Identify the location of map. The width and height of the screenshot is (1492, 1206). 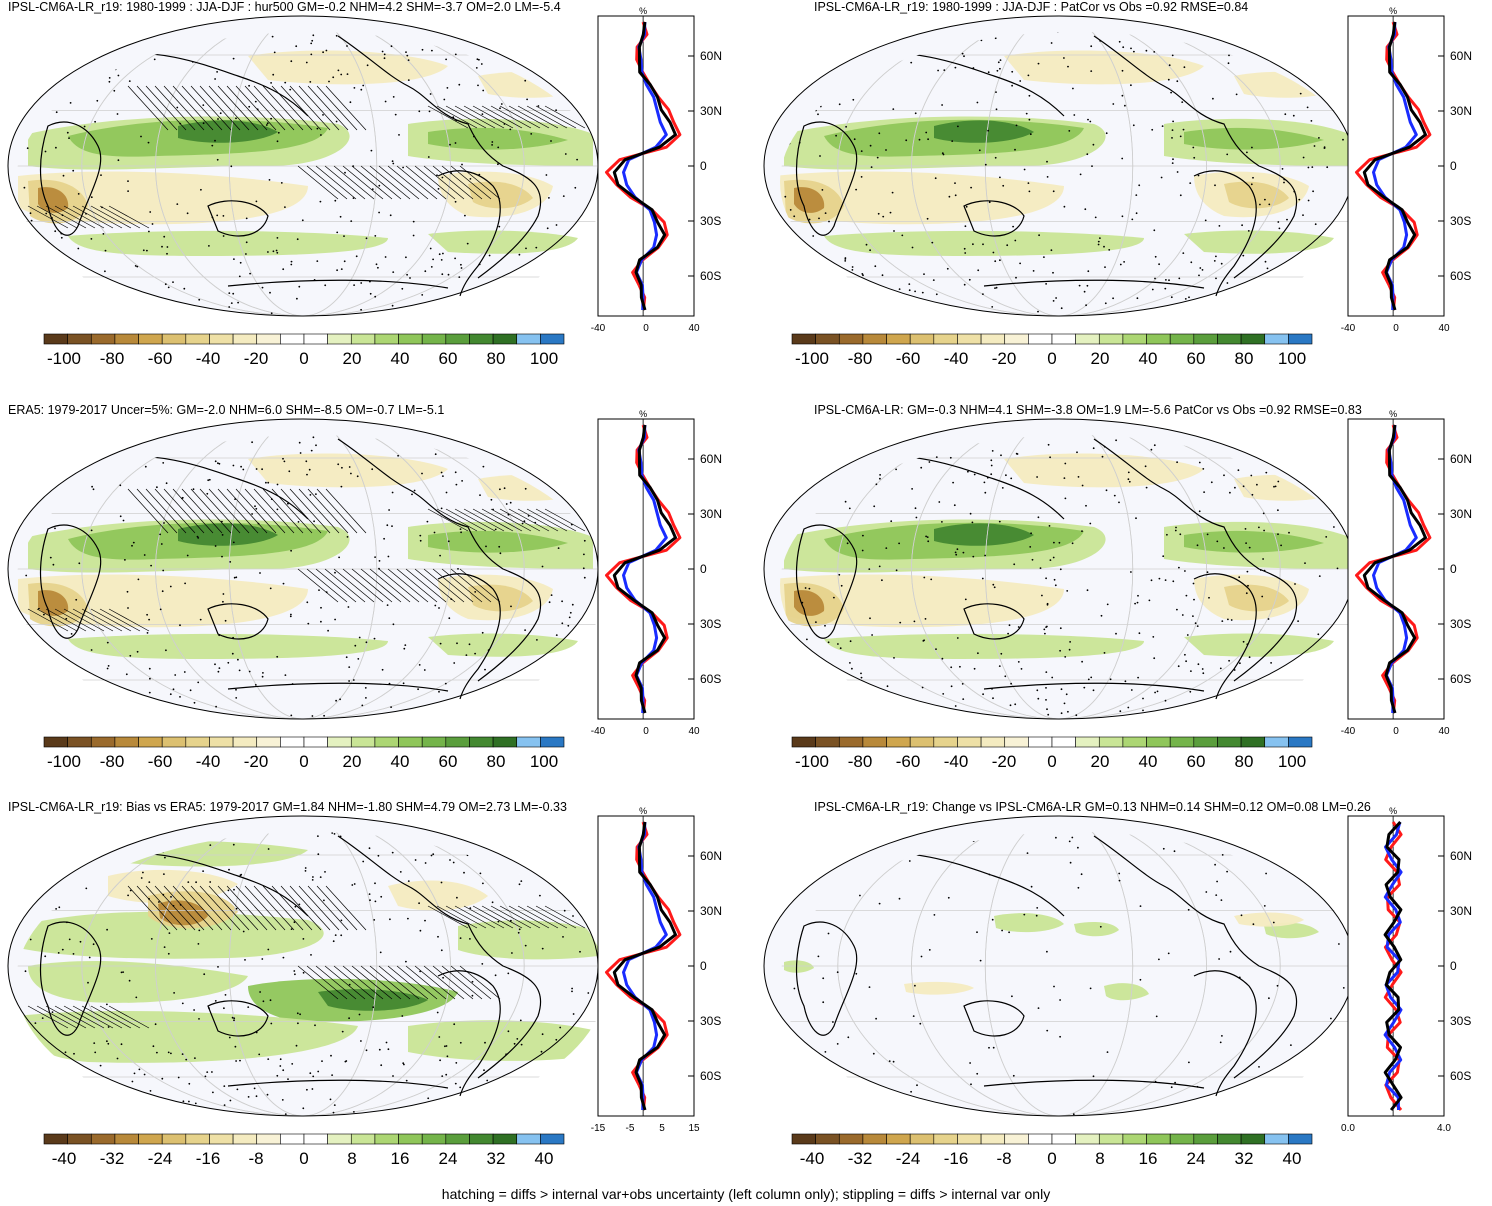
(1059, 166).